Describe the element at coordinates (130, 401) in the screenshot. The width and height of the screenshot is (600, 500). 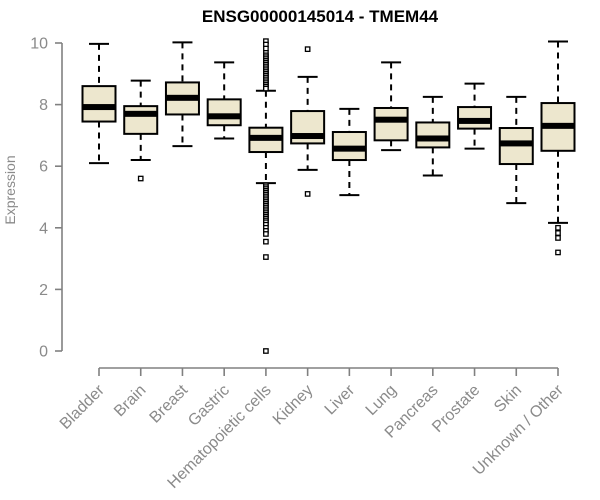
I see `x-category-label-brain: Brain` at that location.